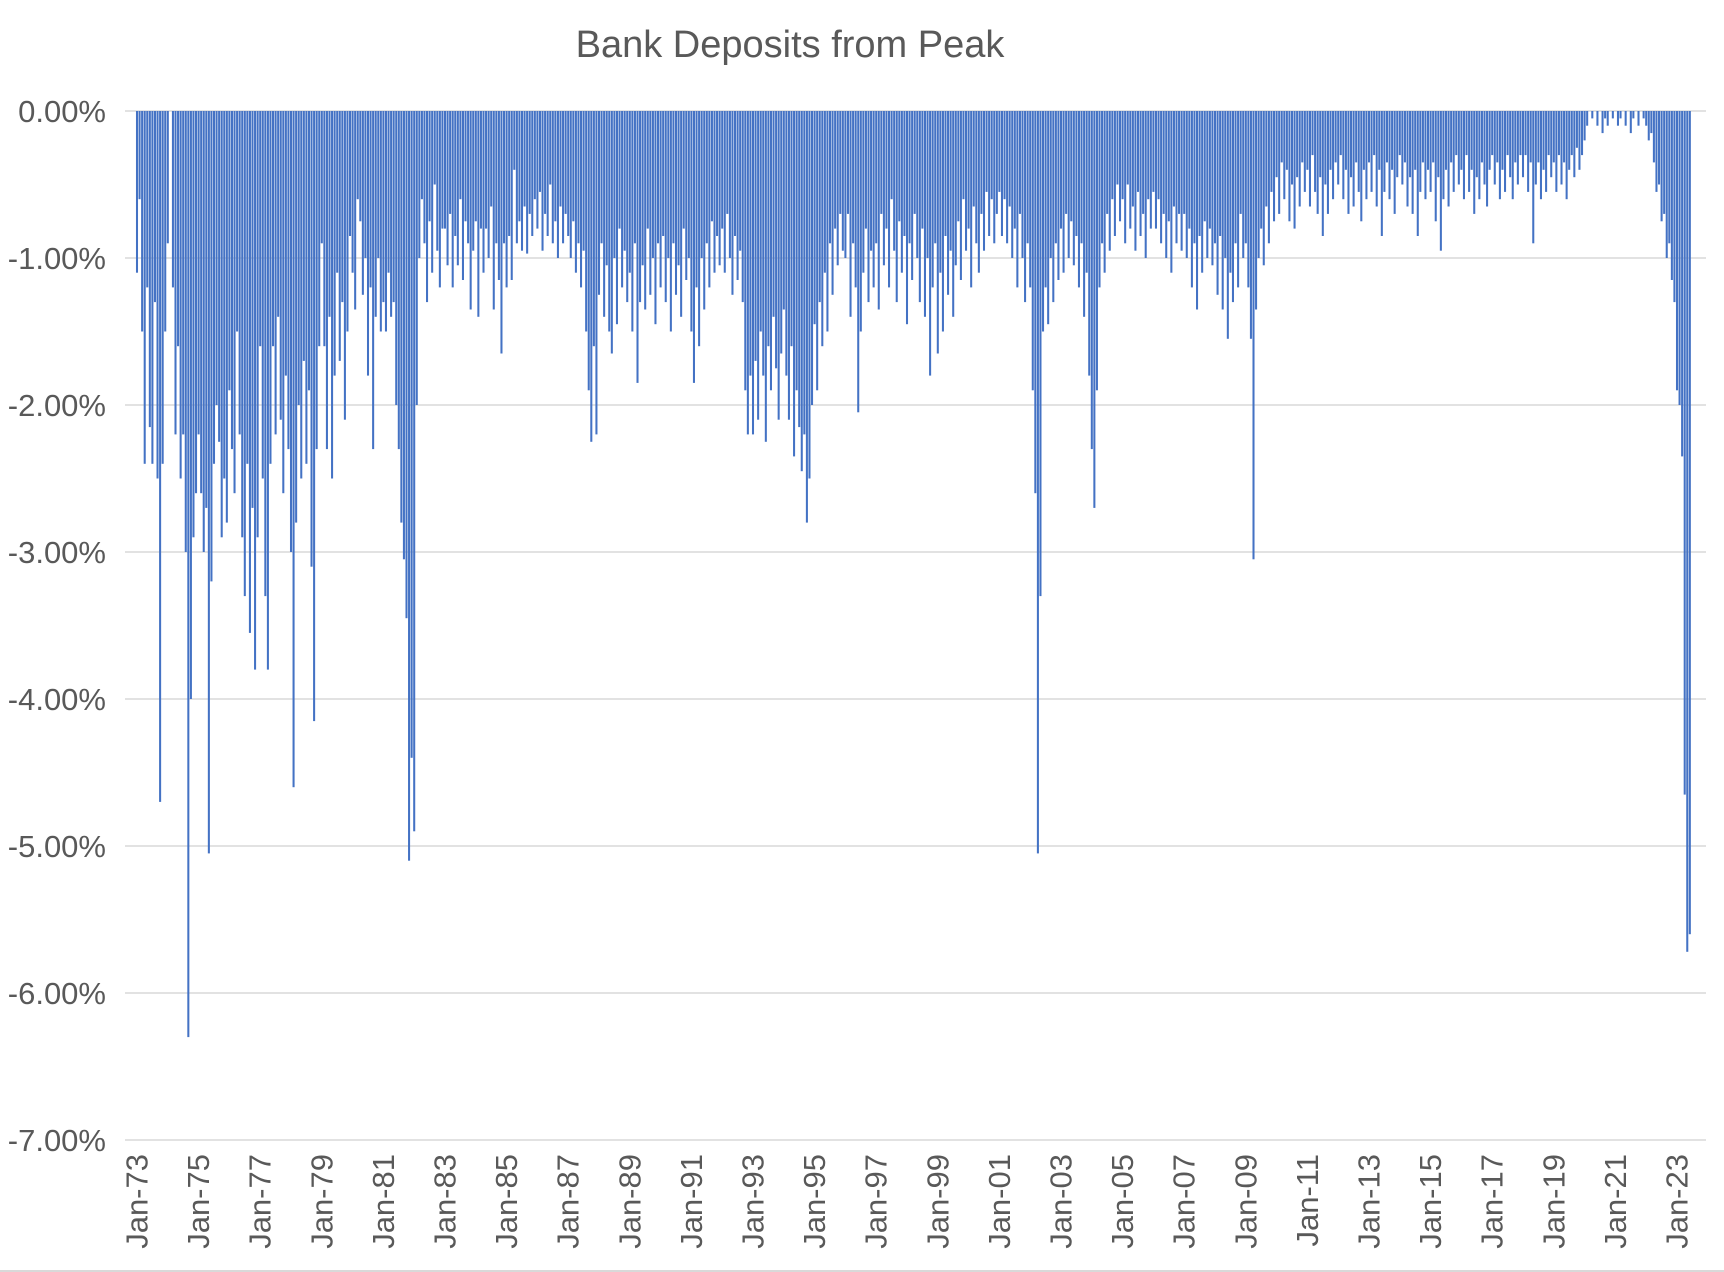 This screenshot has height=1272, width=1724. What do you see at coordinates (57, 258) in the screenshot?
I see `y-tick-label: -1.00%` at bounding box center [57, 258].